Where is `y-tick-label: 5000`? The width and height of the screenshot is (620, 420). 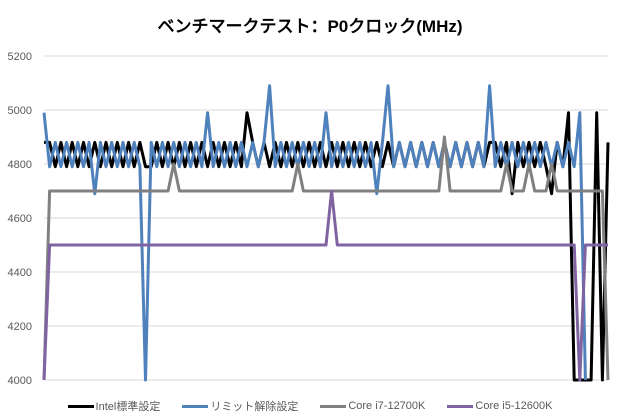 y-tick-label: 5000 is located at coordinates (20, 111).